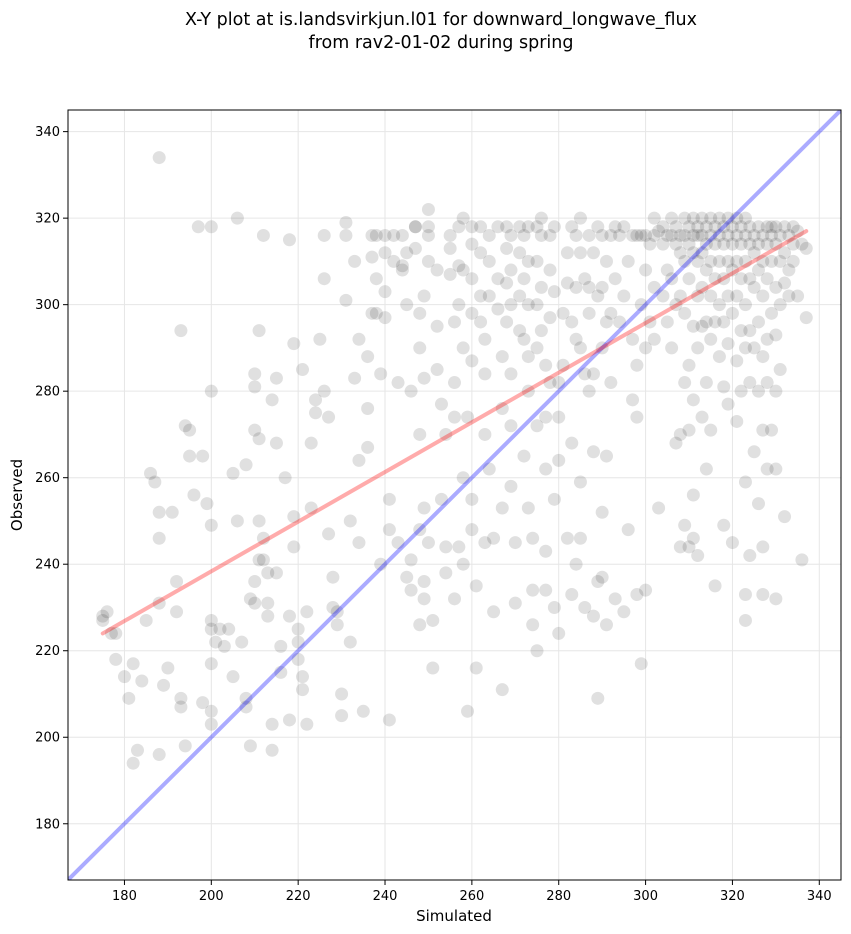 Image resolution: width=851 pixels, height=934 pixels. I want to click on x-tick-label: 220, so click(298, 896).